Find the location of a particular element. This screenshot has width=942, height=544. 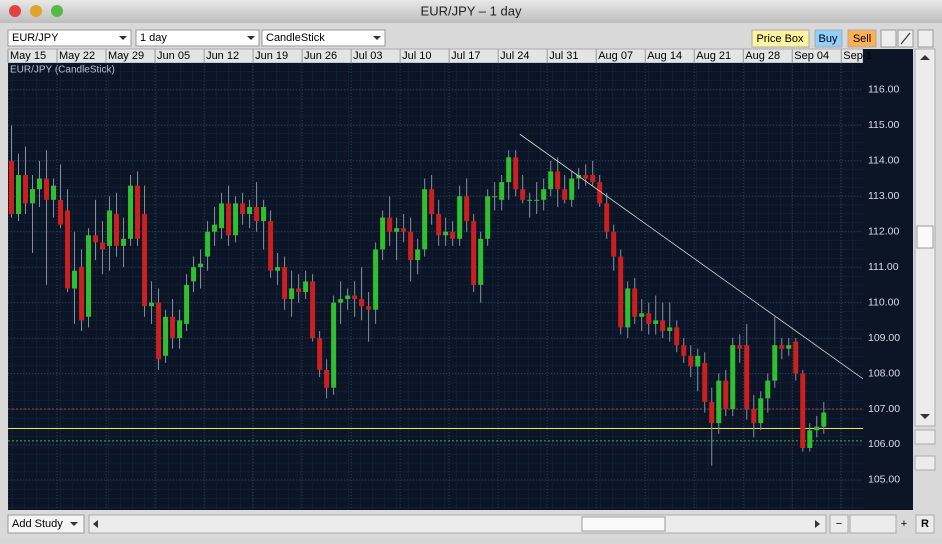

add-study-label: Add Study is located at coordinates (37, 524).